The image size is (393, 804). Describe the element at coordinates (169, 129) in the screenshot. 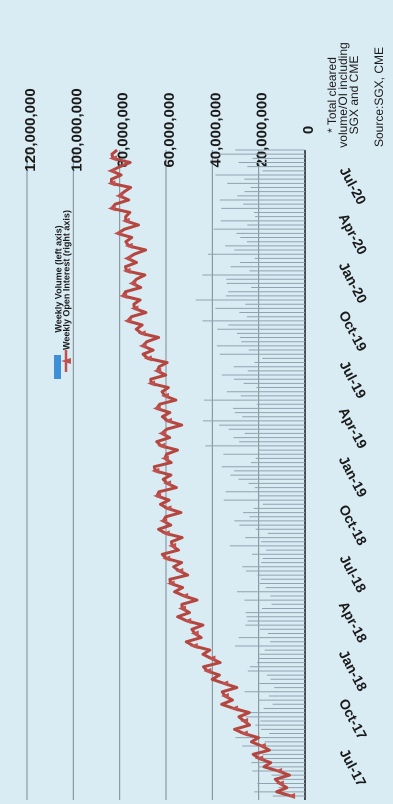

I see `right-axis-tick-label: 60,000,000` at that location.